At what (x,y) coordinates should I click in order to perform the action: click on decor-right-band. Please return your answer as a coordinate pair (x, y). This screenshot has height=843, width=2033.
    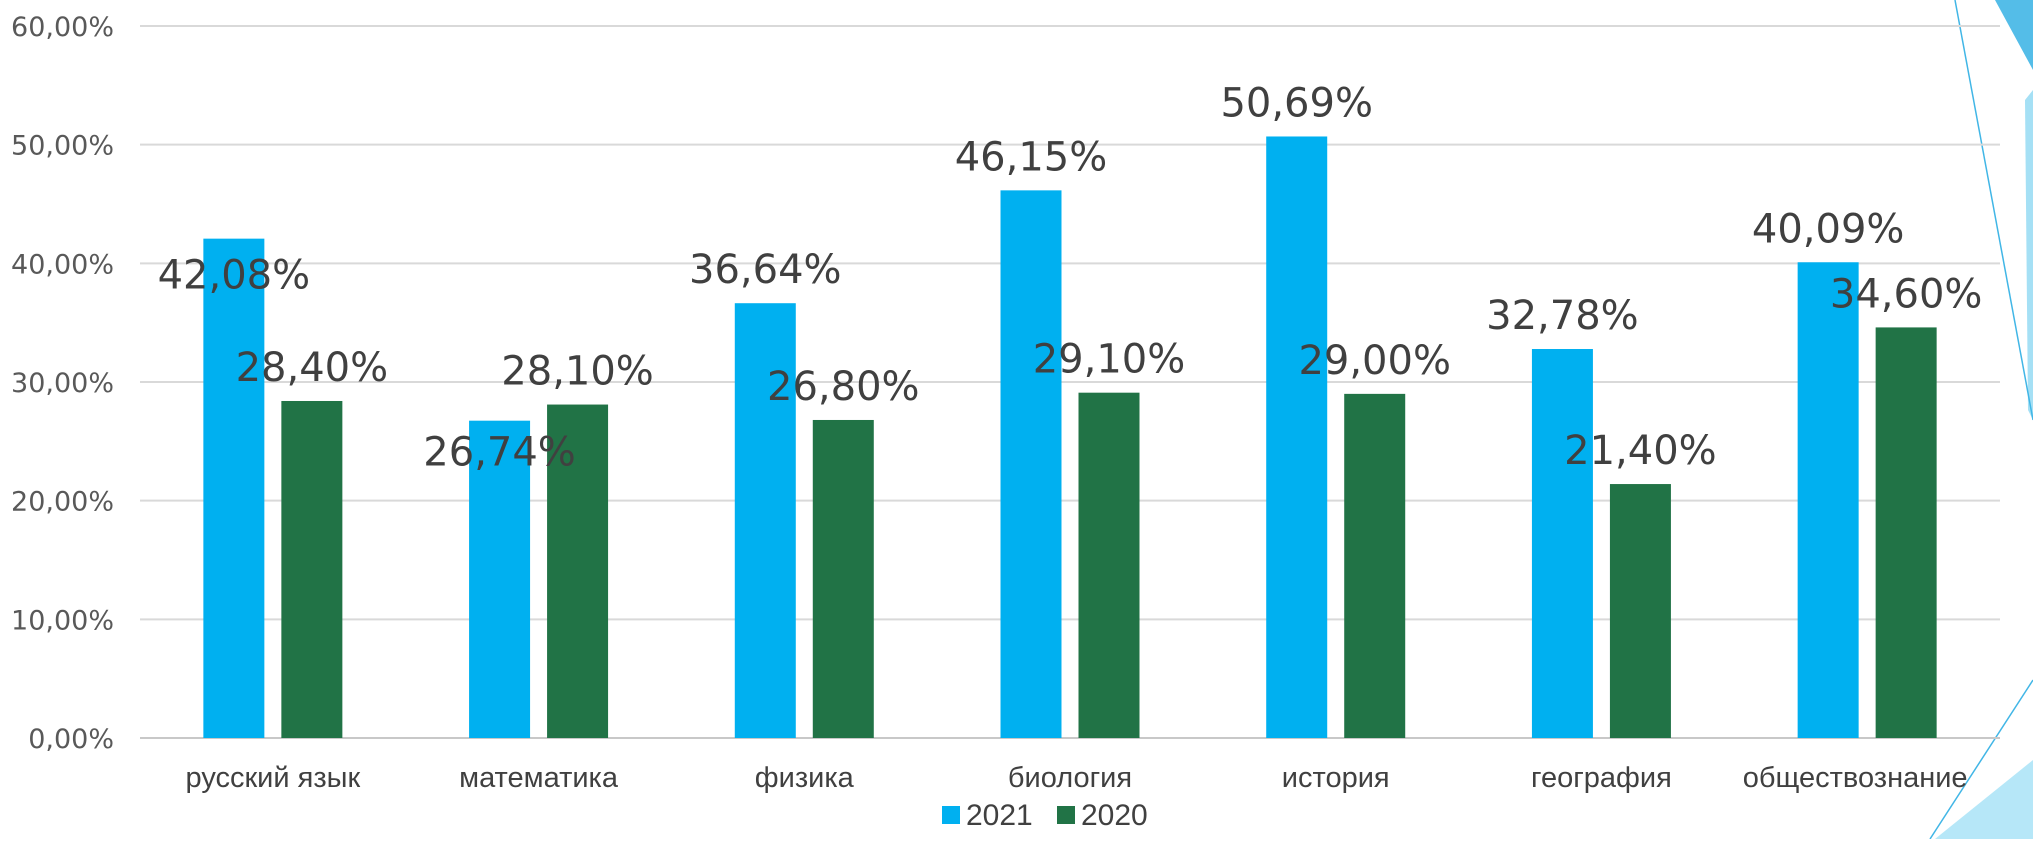
    Looking at the image, I should click on (2029, 255).